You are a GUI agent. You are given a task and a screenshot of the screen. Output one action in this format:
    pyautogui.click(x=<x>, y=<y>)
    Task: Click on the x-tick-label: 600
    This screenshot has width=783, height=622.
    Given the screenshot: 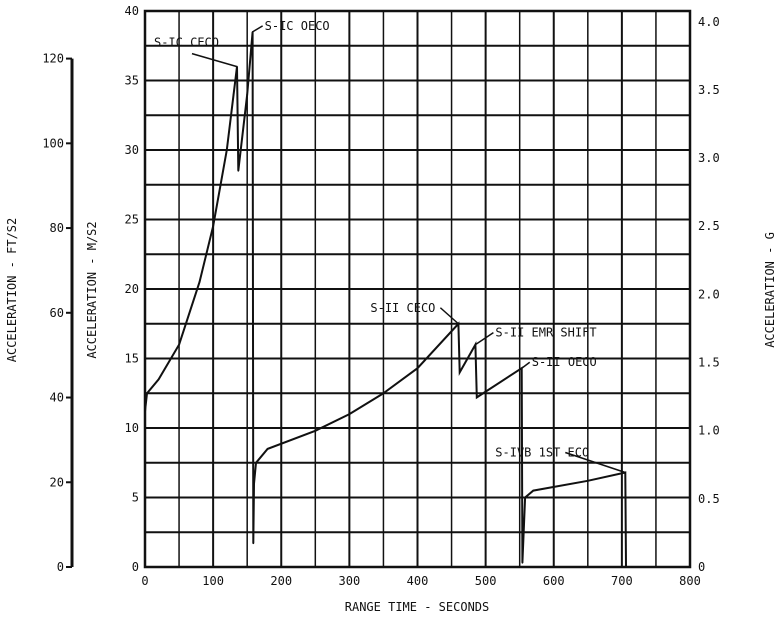 What is the action you would take?
    pyautogui.click(x=554, y=581)
    